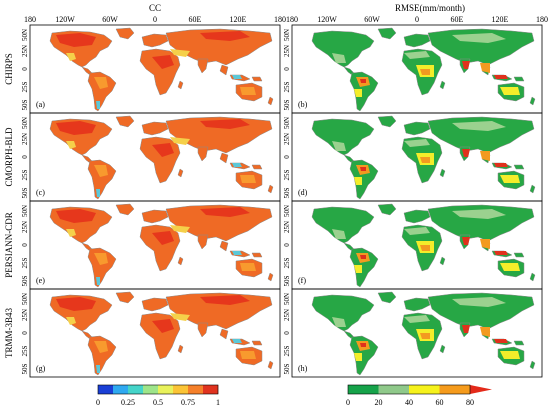  I want to click on colorbar-tick-label: 0.25, so click(128, 402).